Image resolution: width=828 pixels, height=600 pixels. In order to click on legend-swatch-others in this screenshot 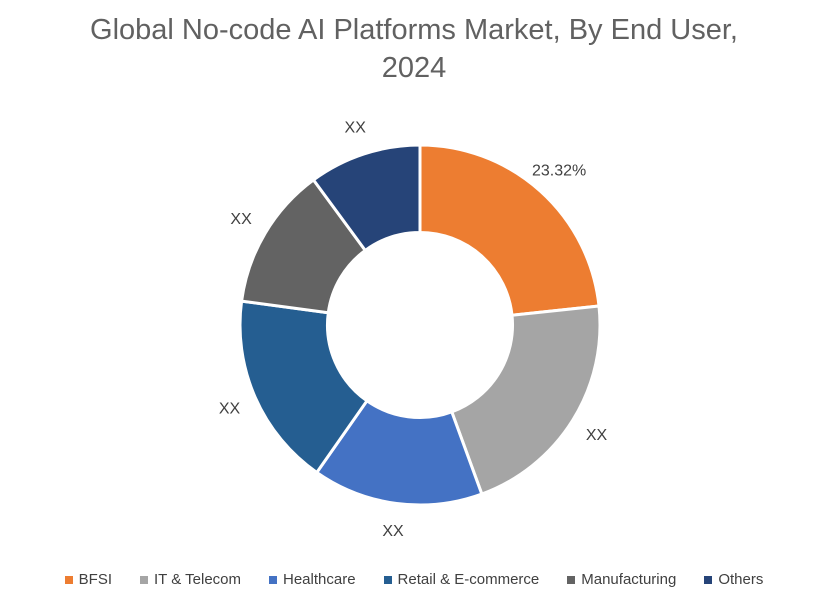, I will do `click(708, 579)`.